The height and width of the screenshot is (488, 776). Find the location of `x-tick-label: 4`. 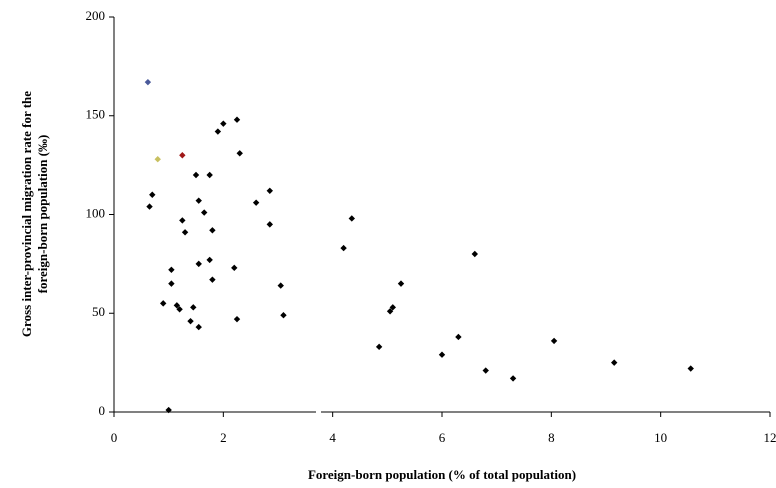

x-tick-label: 4 is located at coordinates (332, 437).